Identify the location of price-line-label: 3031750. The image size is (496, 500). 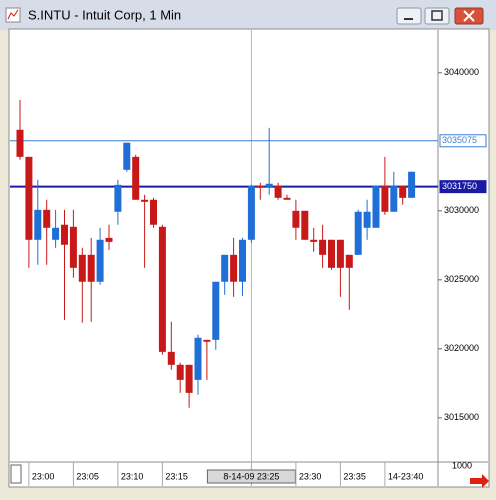
(459, 186).